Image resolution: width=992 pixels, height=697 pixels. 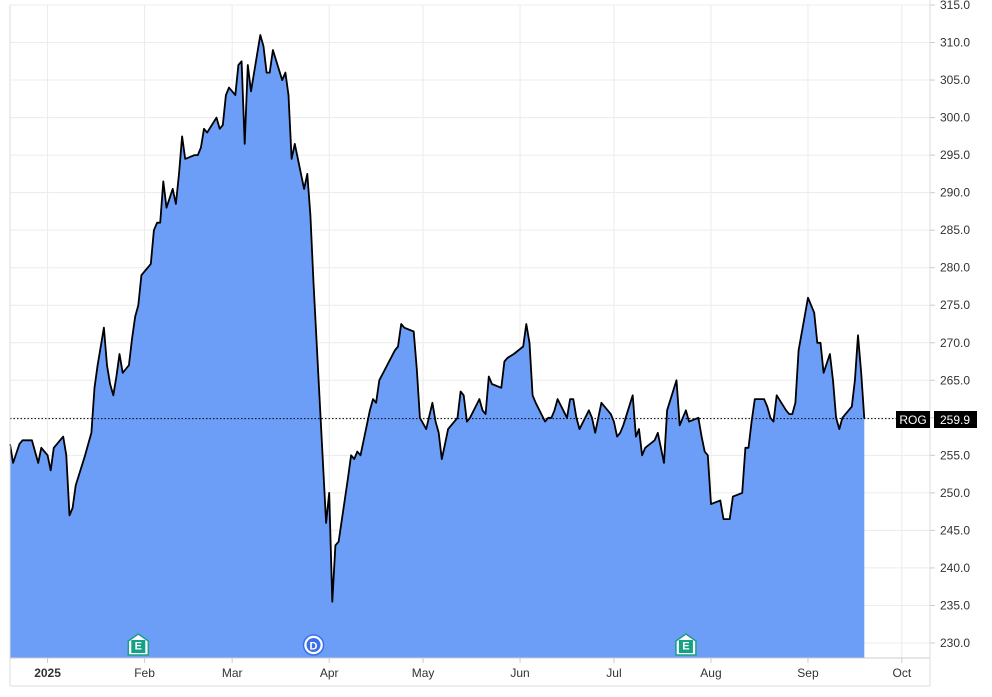 What do you see at coordinates (423, 673) in the screenshot?
I see `x-tick-label: May` at bounding box center [423, 673].